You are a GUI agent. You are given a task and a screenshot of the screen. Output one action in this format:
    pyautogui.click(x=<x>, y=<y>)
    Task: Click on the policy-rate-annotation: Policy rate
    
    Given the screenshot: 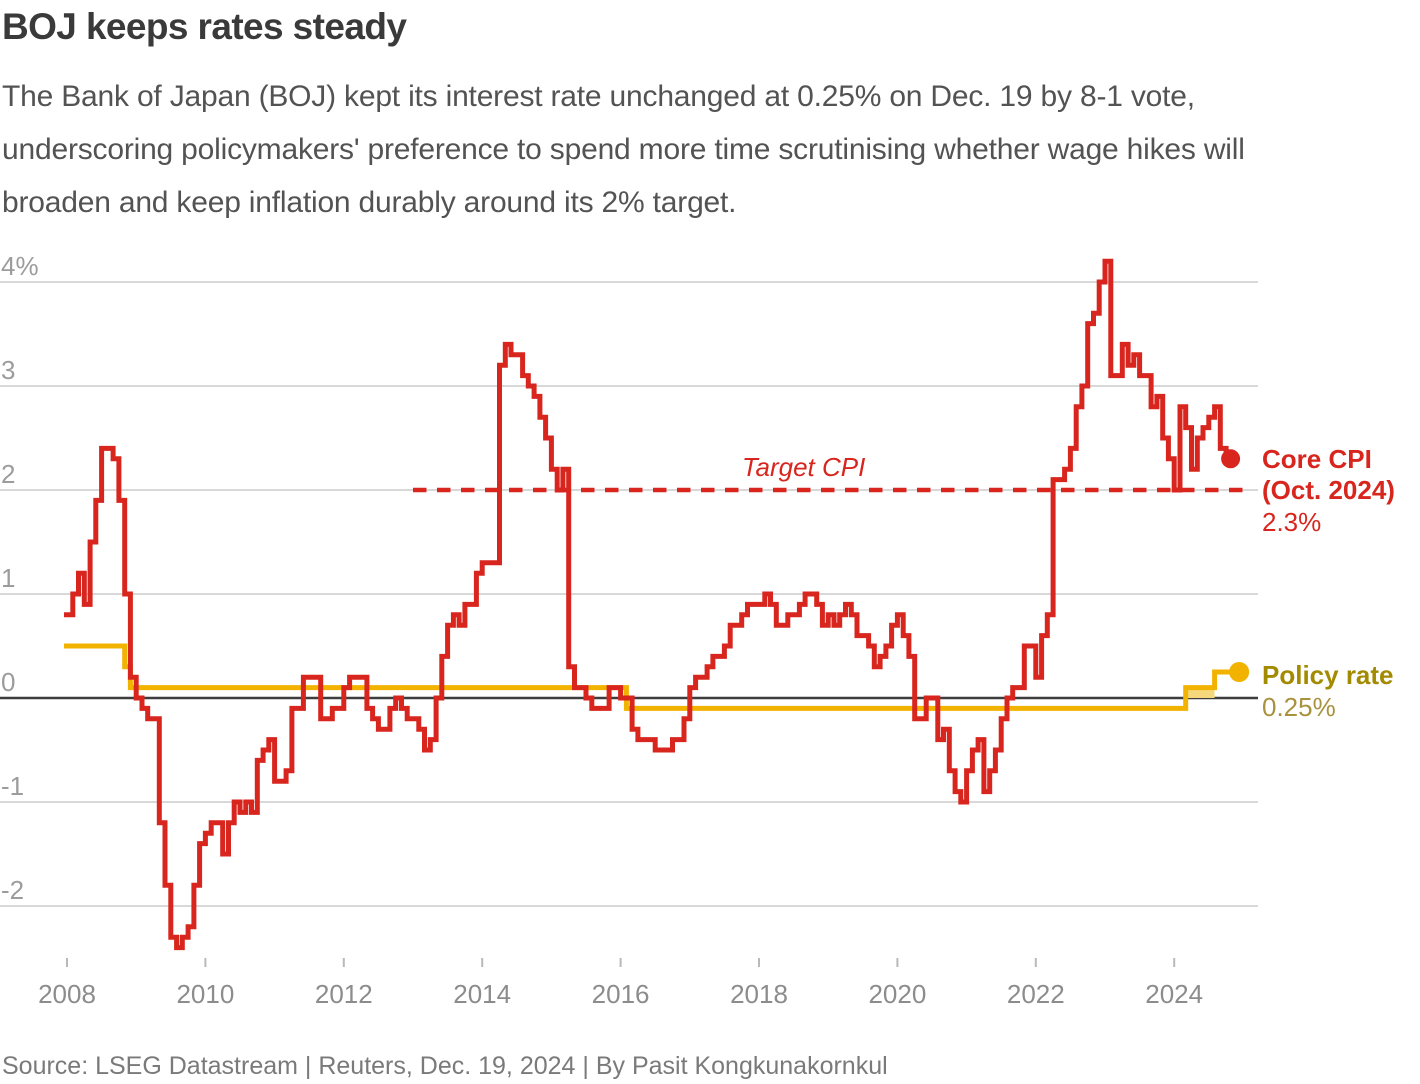 What is the action you would take?
    pyautogui.click(x=1328, y=675)
    